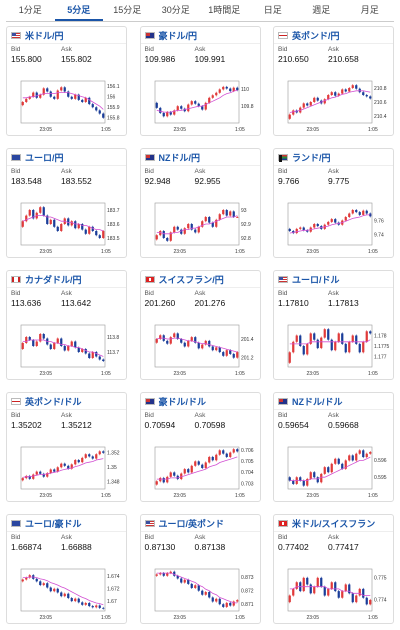 The width and height of the screenshot is (400, 630). I want to click on mini-chart: 0.706 0.705 0.704 0.703 23:05 1:05, so click(201, 470).